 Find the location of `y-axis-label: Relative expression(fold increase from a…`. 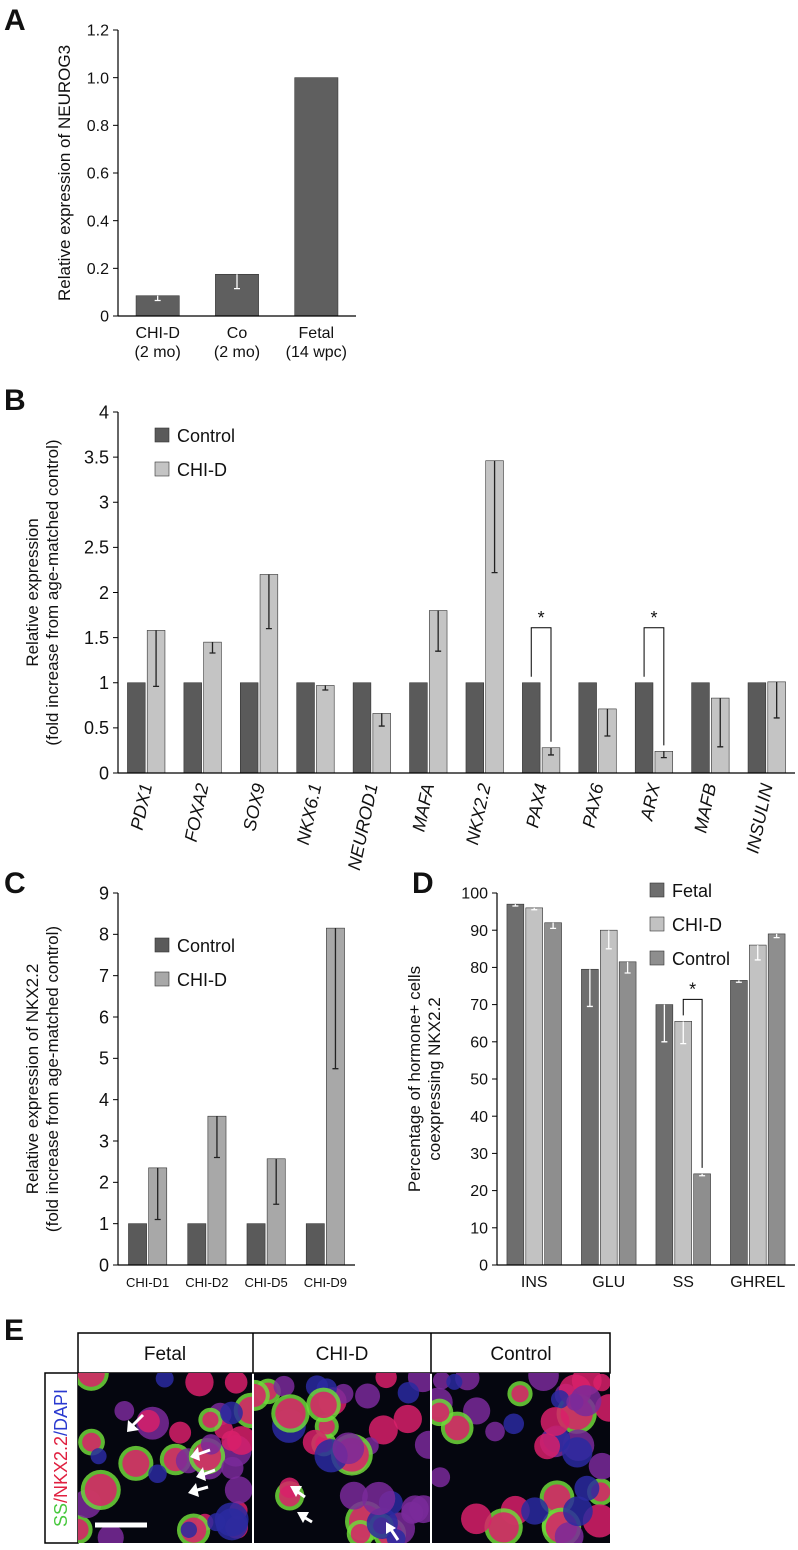

y-axis-label: Relative expression(fold increase from a… is located at coordinates (42, 592).